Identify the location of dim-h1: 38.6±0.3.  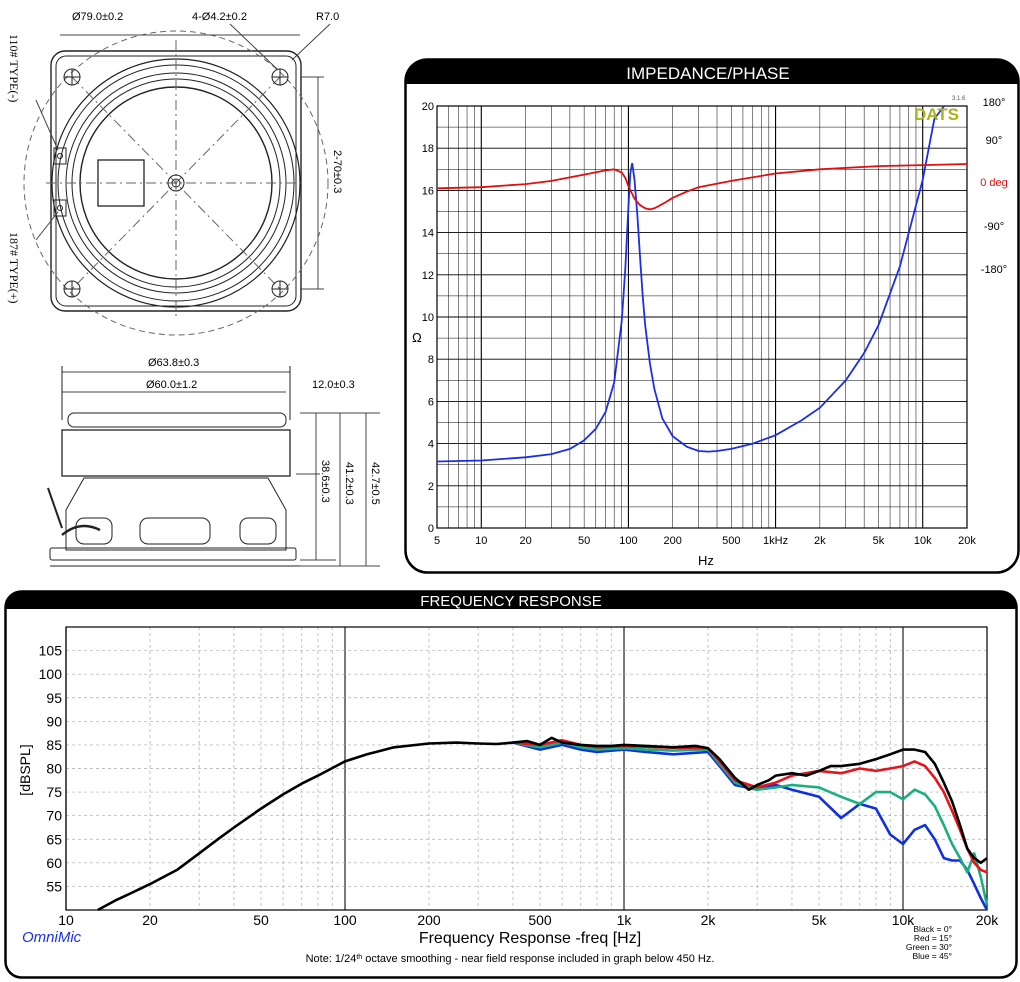
(325, 481).